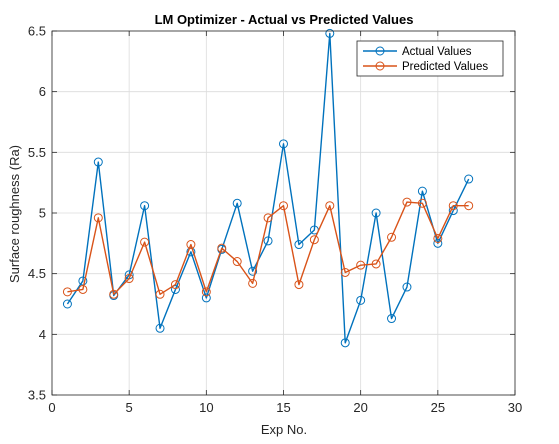 The width and height of the screenshot is (559, 444). Describe the element at coordinates (51, 407) in the screenshot. I see `x-tick-label: 0` at that location.